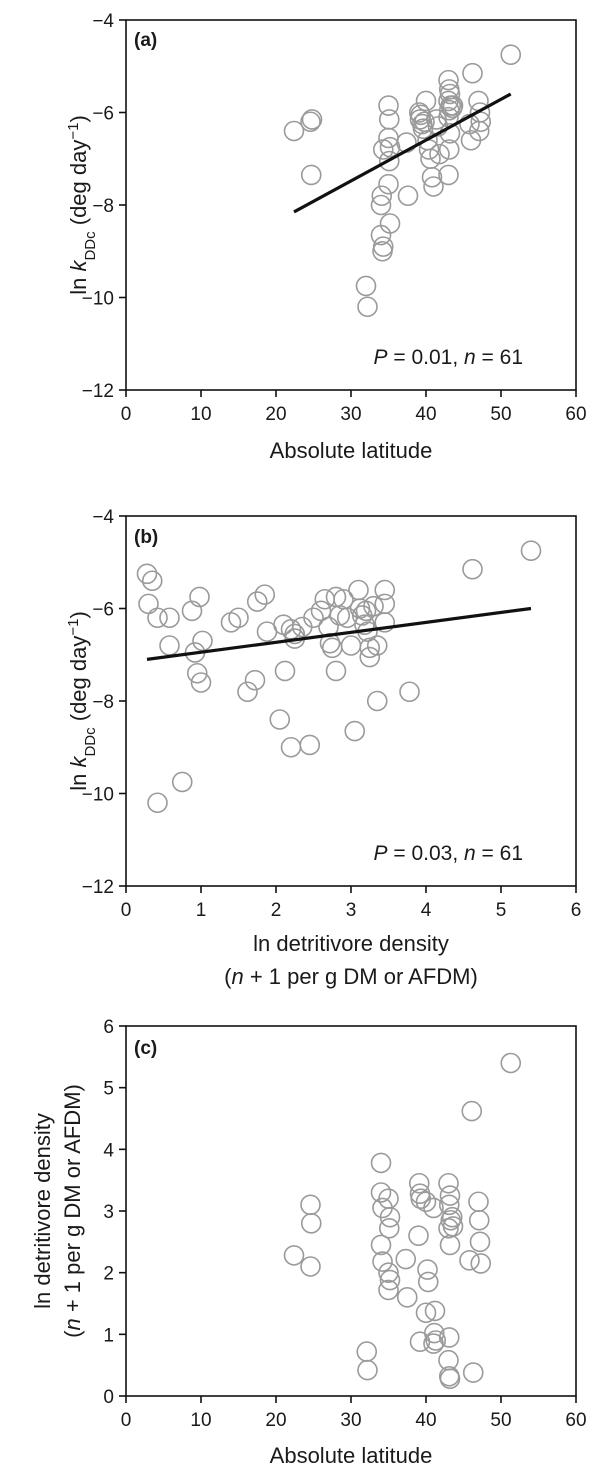 Image resolution: width=595 pixels, height=1475 pixels. Describe the element at coordinates (228, 976) in the screenshot. I see `panel-b-x-axis-label-open: (` at that location.